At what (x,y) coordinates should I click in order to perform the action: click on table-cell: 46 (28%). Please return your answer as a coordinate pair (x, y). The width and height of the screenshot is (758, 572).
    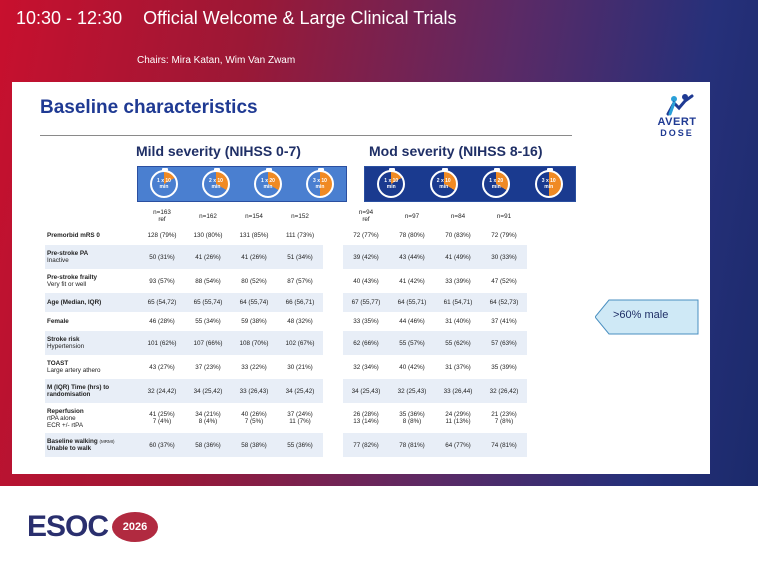
    Looking at the image, I should click on (162, 321).